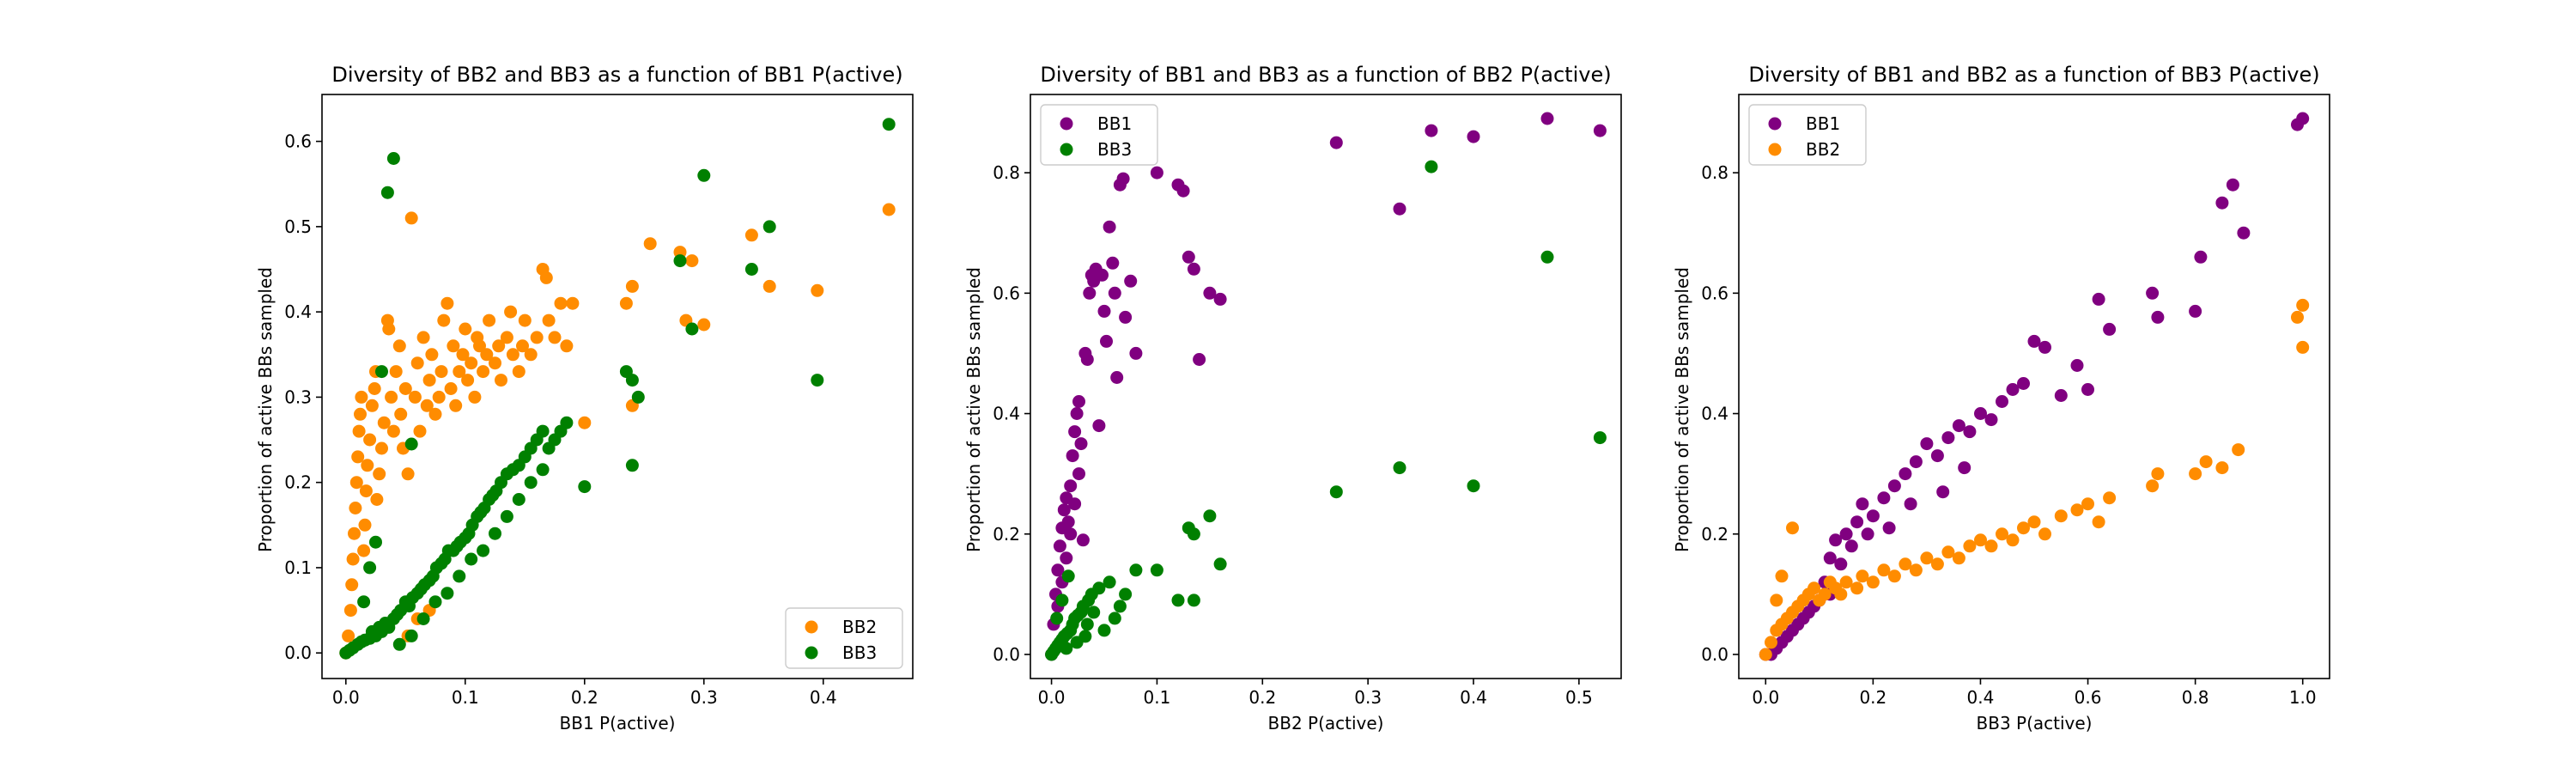  Describe the element at coordinates (1006, 534) in the screenshot. I see `chart-2-ytick-label: 0.2` at that location.